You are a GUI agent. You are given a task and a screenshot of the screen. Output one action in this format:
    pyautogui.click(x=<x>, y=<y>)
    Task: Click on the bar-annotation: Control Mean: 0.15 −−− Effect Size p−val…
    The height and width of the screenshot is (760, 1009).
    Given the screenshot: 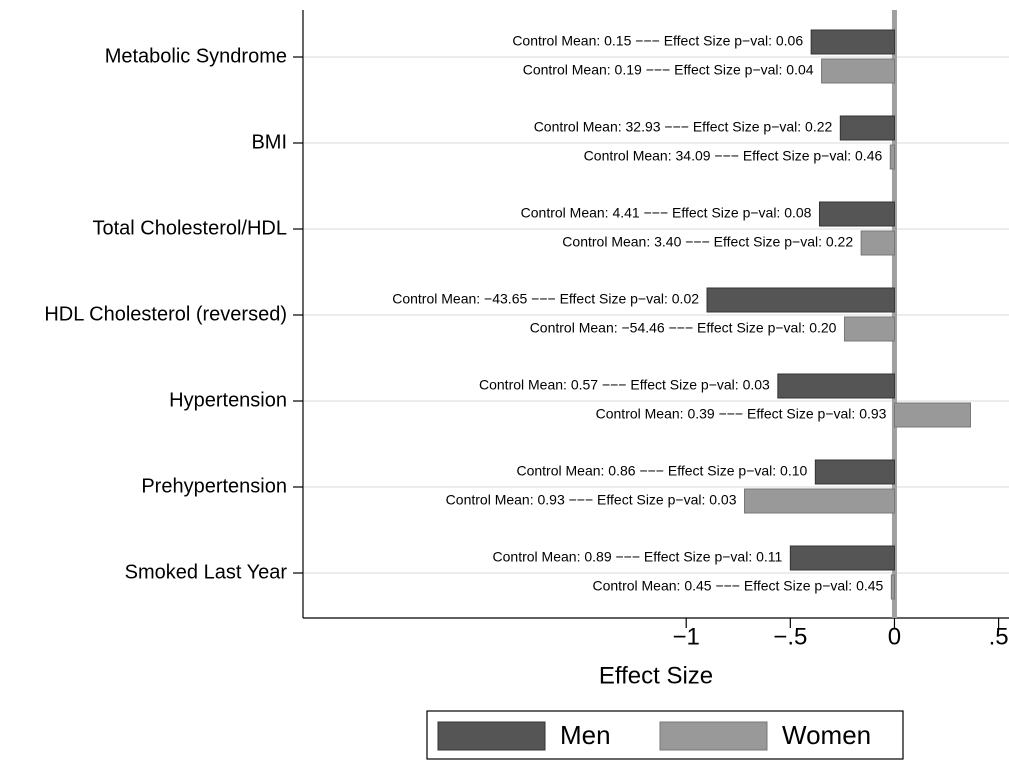 What is the action you would take?
    pyautogui.click(x=657, y=41)
    